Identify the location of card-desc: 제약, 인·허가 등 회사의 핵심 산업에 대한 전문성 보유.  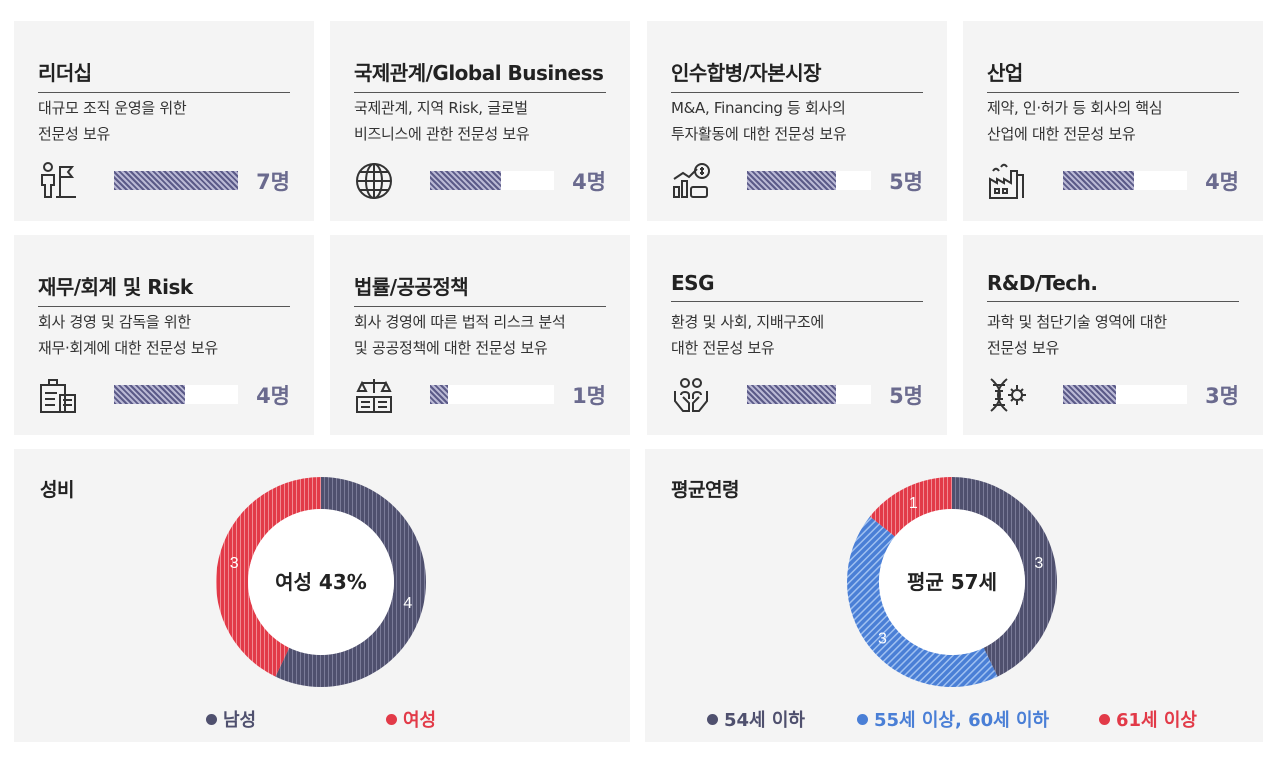
(1075, 121).